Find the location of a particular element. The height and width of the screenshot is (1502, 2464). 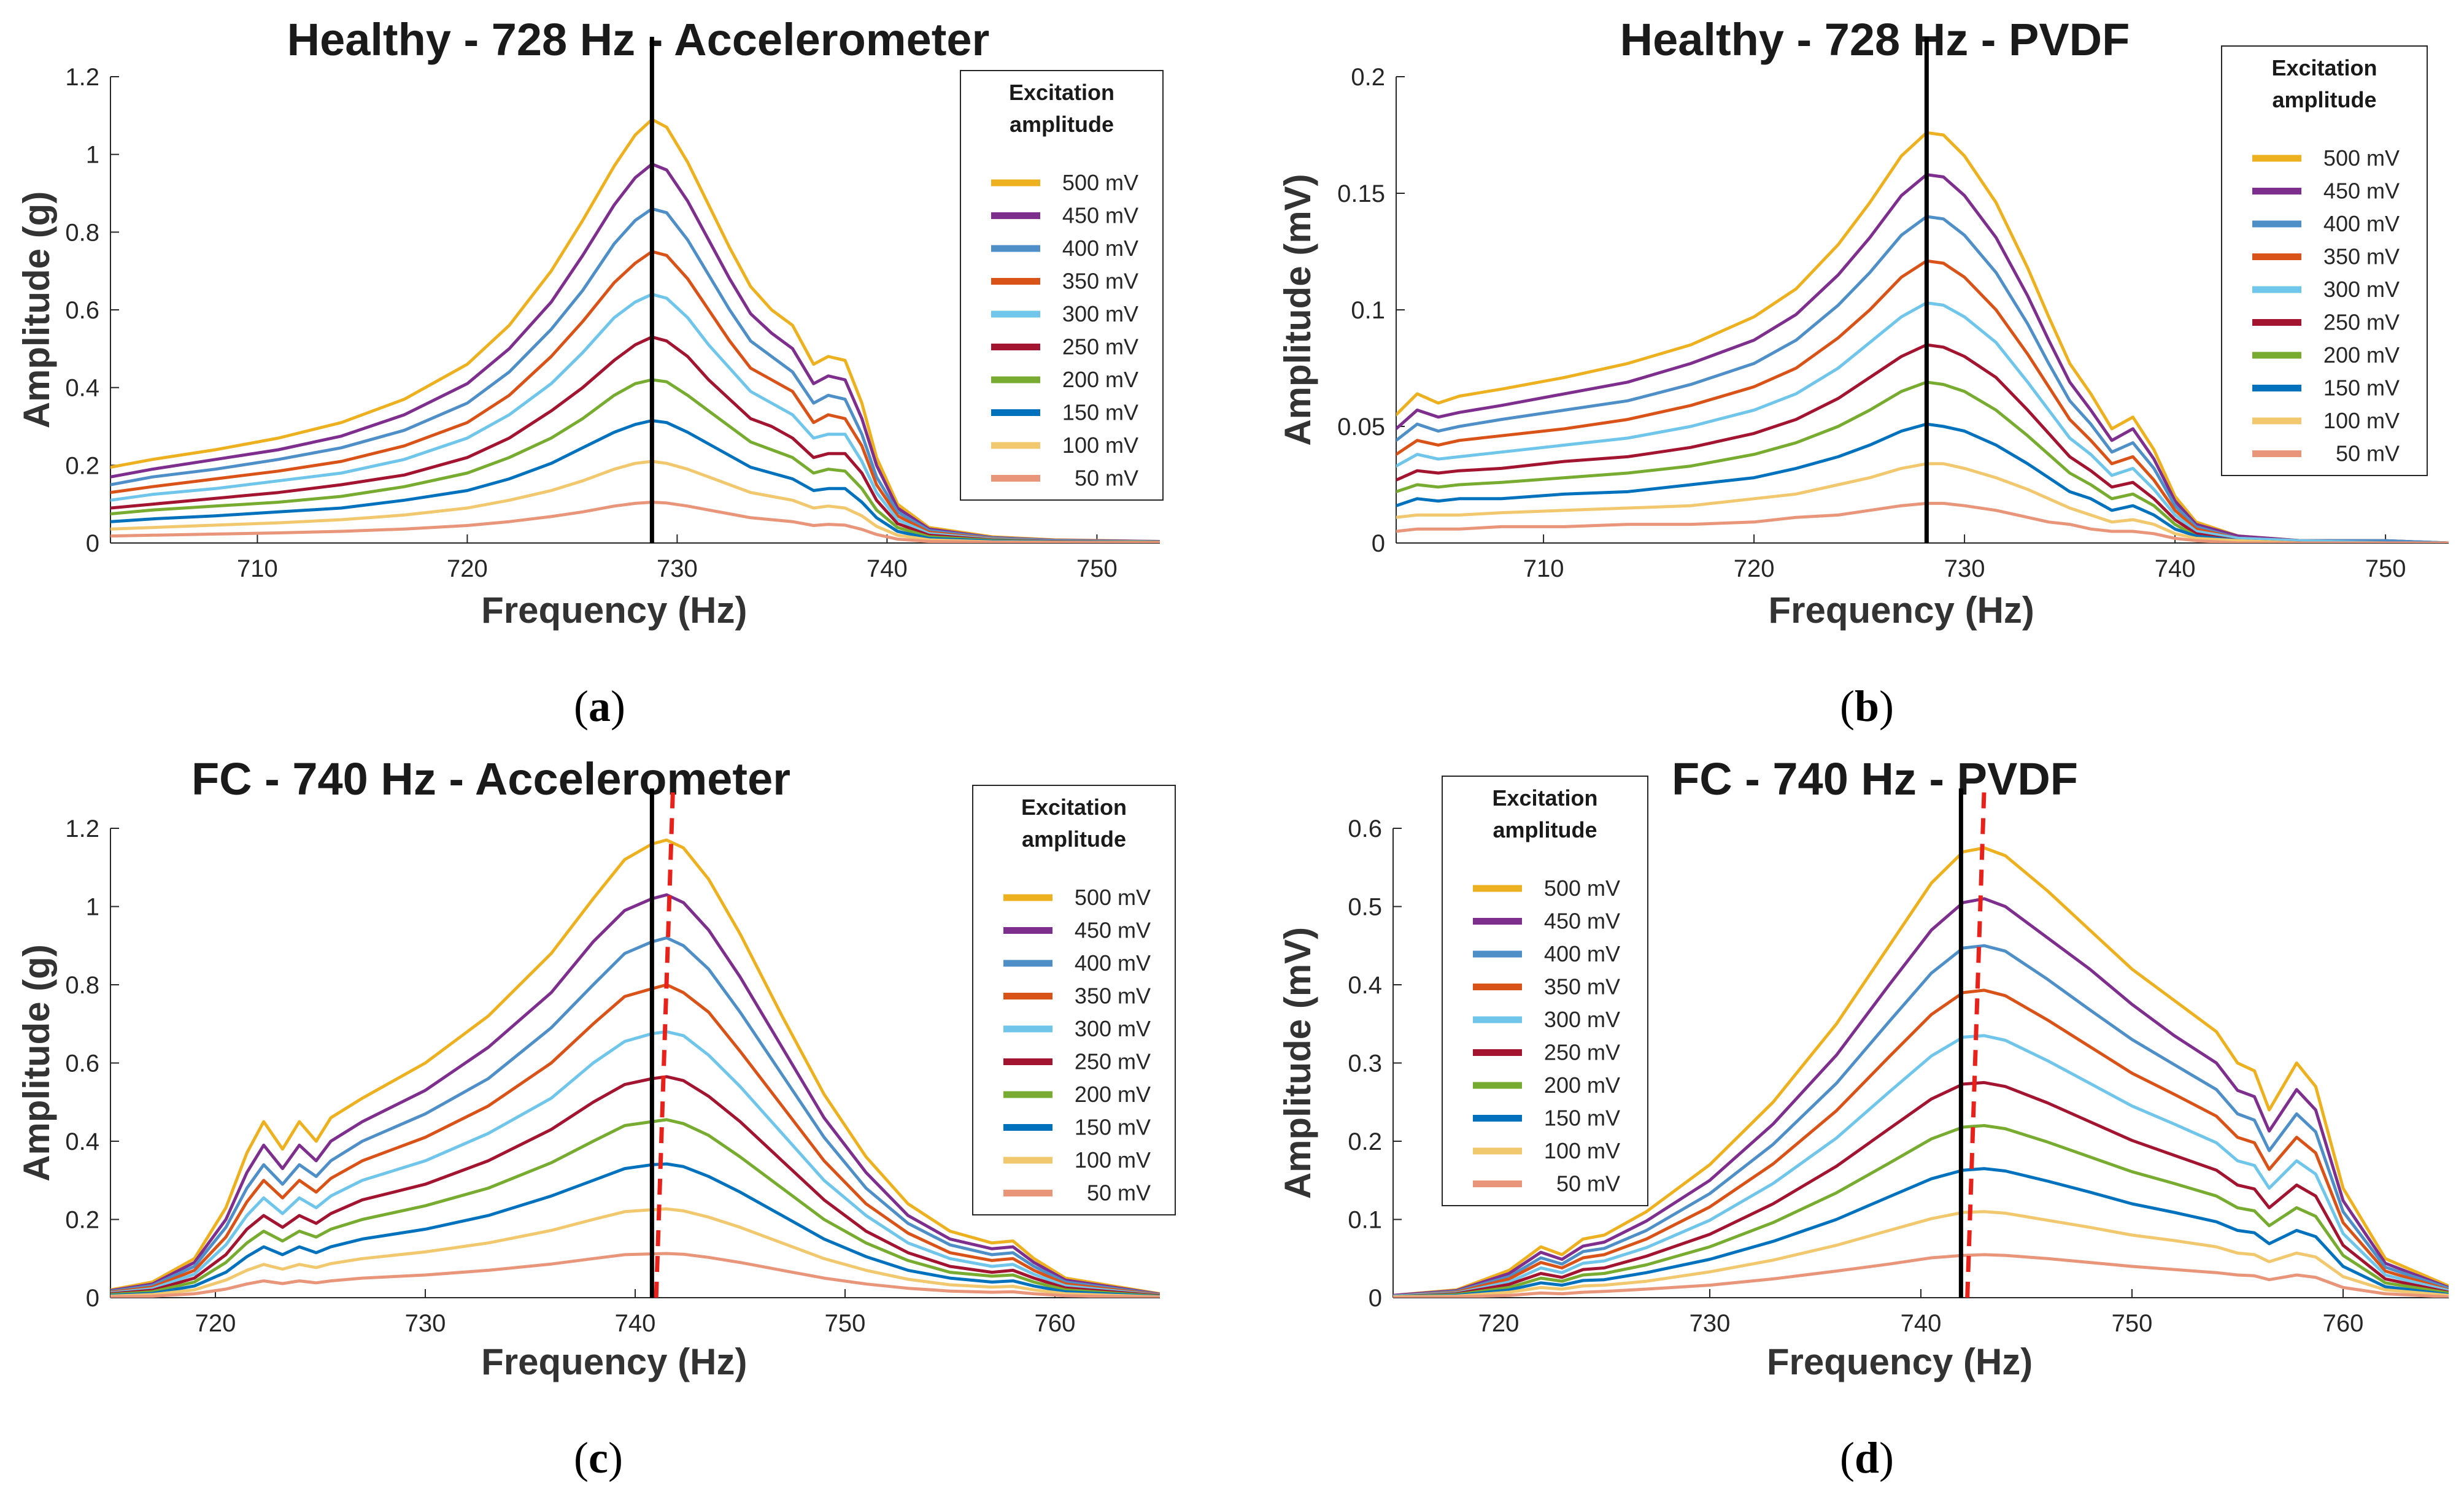

y-tick-label: 0.05 is located at coordinates (1361, 427).